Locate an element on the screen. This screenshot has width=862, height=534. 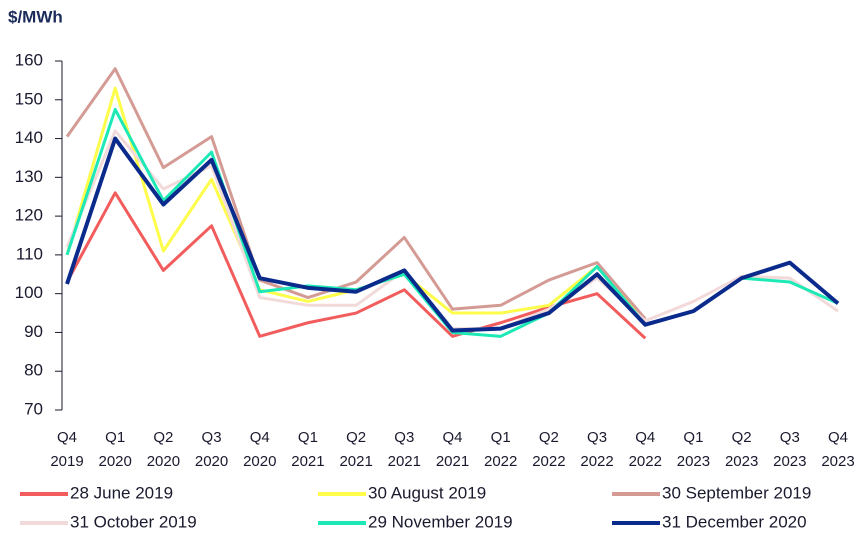
y-tick-label: 160 is located at coordinates (29, 59).